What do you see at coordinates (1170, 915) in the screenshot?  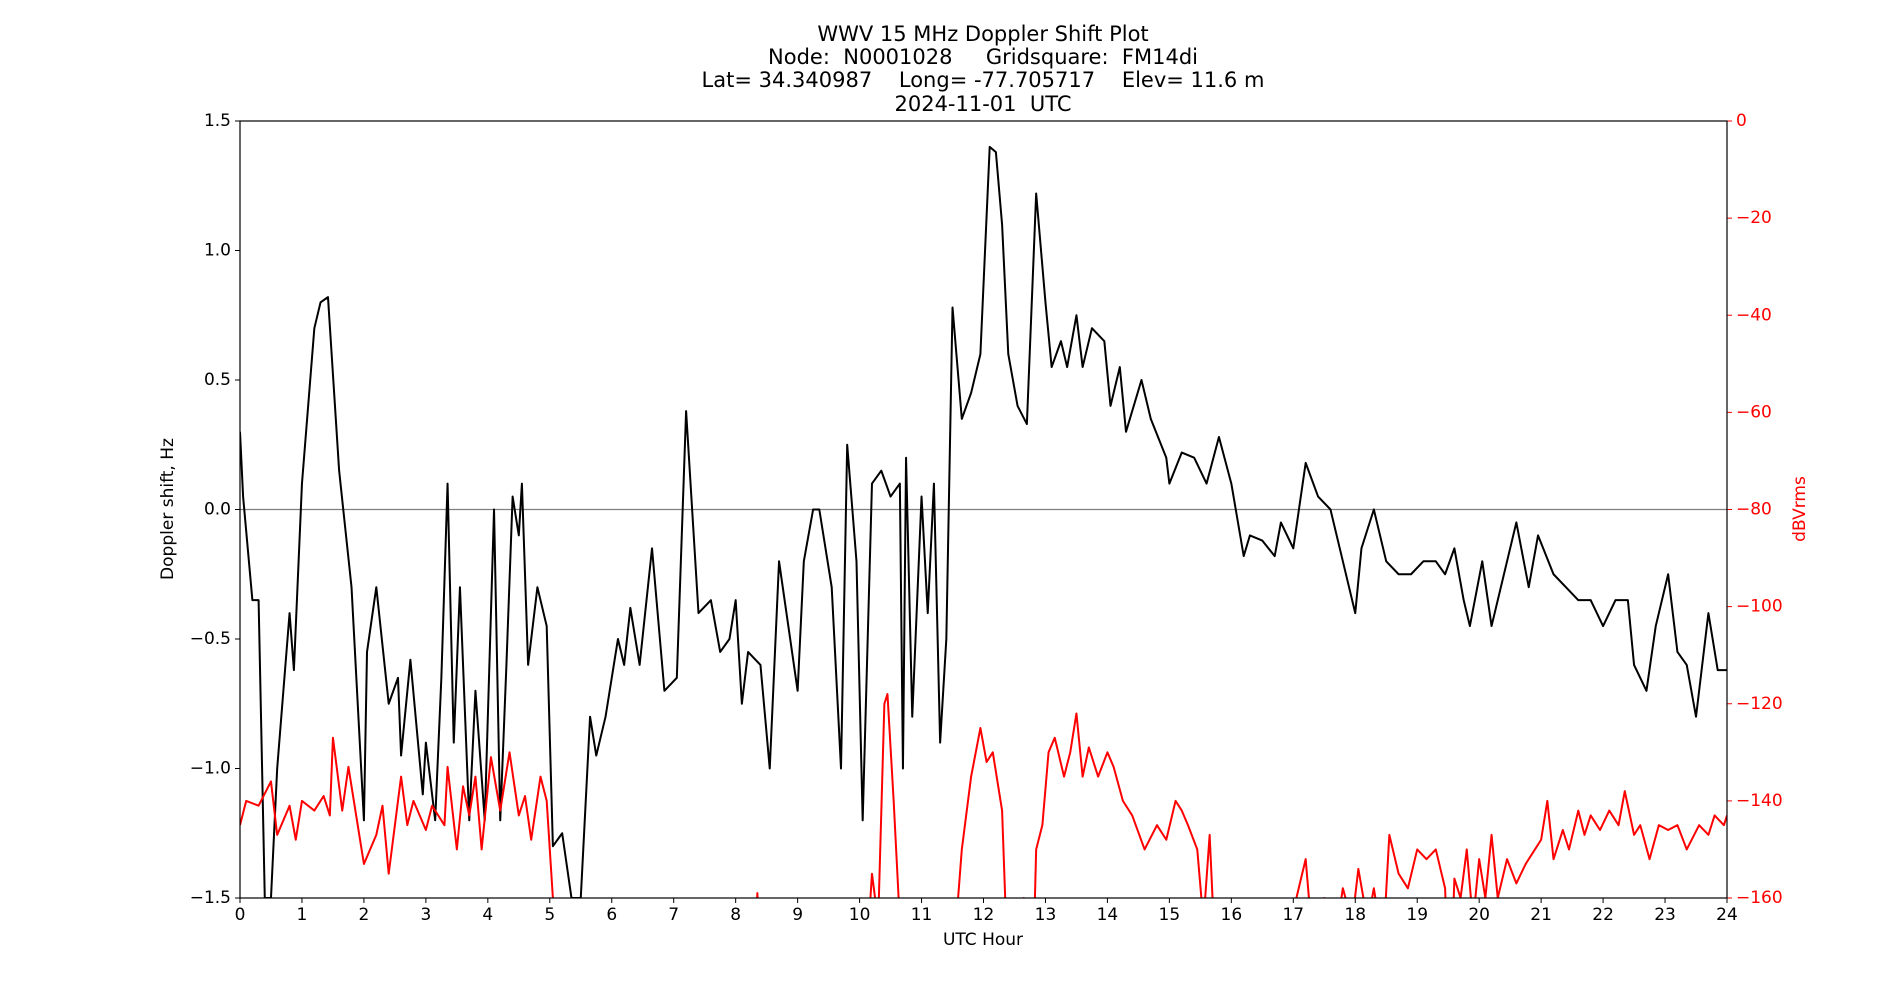 I see `x-tick-label: 15` at bounding box center [1170, 915].